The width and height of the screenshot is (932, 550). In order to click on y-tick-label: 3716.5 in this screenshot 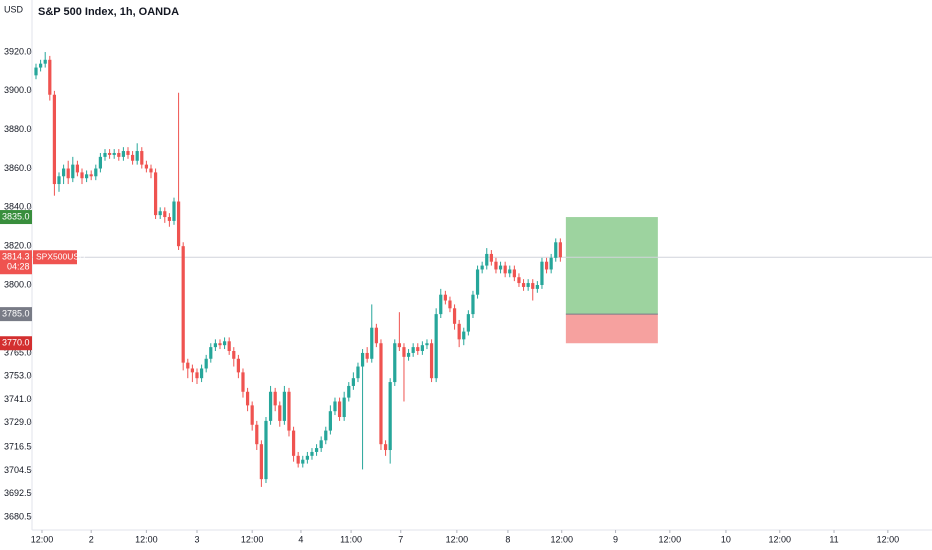, I will do `click(18, 446)`.